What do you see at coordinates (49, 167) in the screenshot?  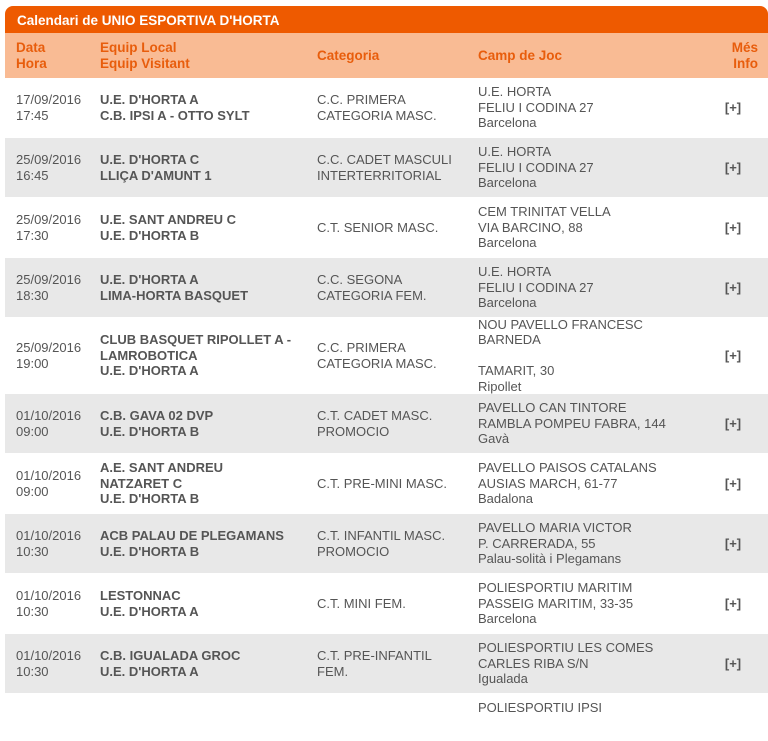 I see `date-time-cell: 25/09/2016 16:45` at bounding box center [49, 167].